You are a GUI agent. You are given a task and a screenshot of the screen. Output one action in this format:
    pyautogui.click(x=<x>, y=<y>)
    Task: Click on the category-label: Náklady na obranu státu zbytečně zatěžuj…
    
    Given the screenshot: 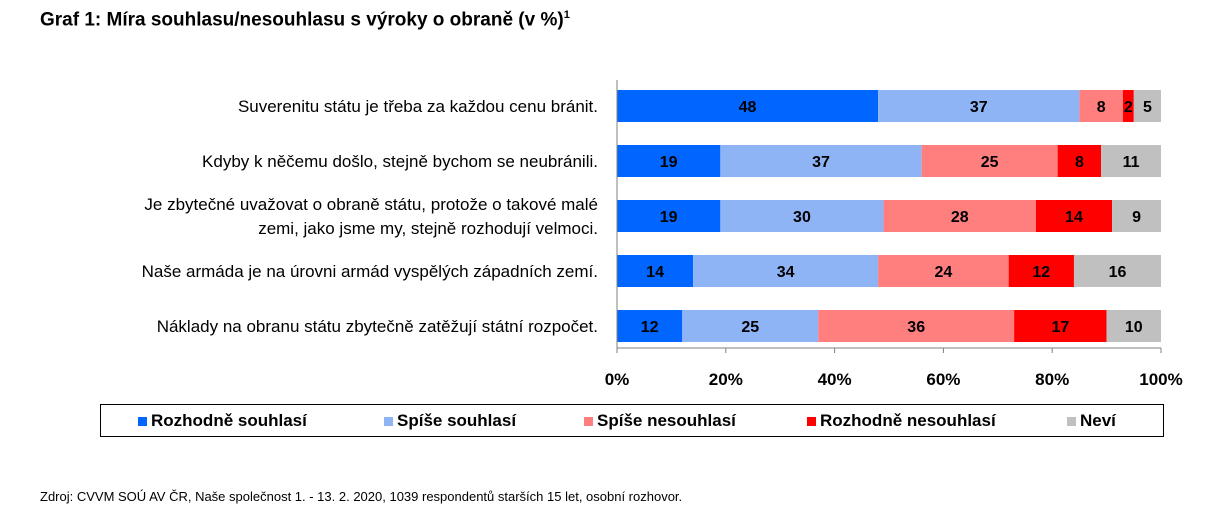 What is the action you would take?
    pyautogui.click(x=377, y=326)
    